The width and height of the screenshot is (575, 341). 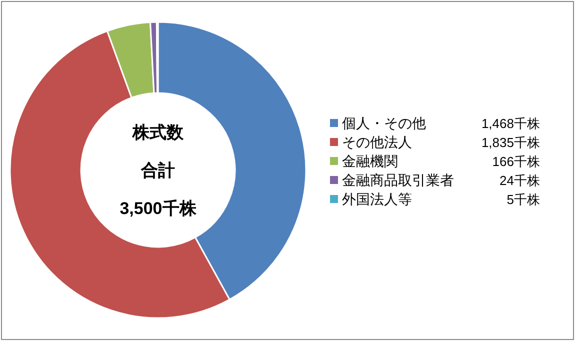 What do you see at coordinates (158, 132) in the screenshot?
I see `text: 株式数` at bounding box center [158, 132].